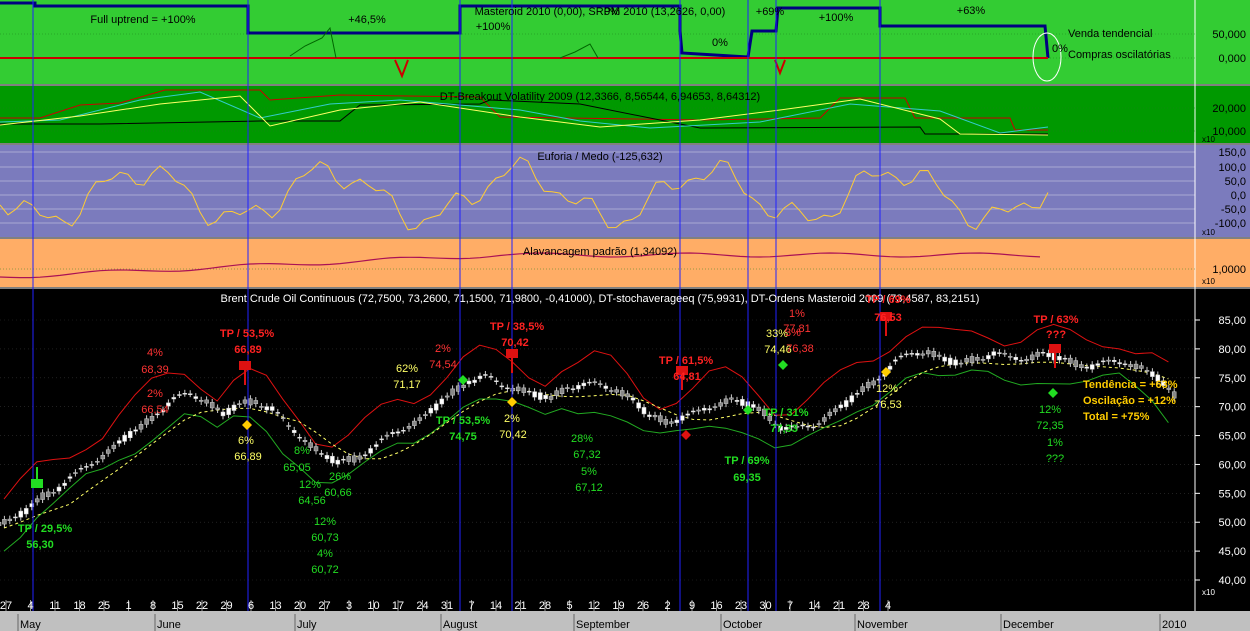  What do you see at coordinates (302, 451) in the screenshot?
I see `trade-annotation: 8%` at bounding box center [302, 451].